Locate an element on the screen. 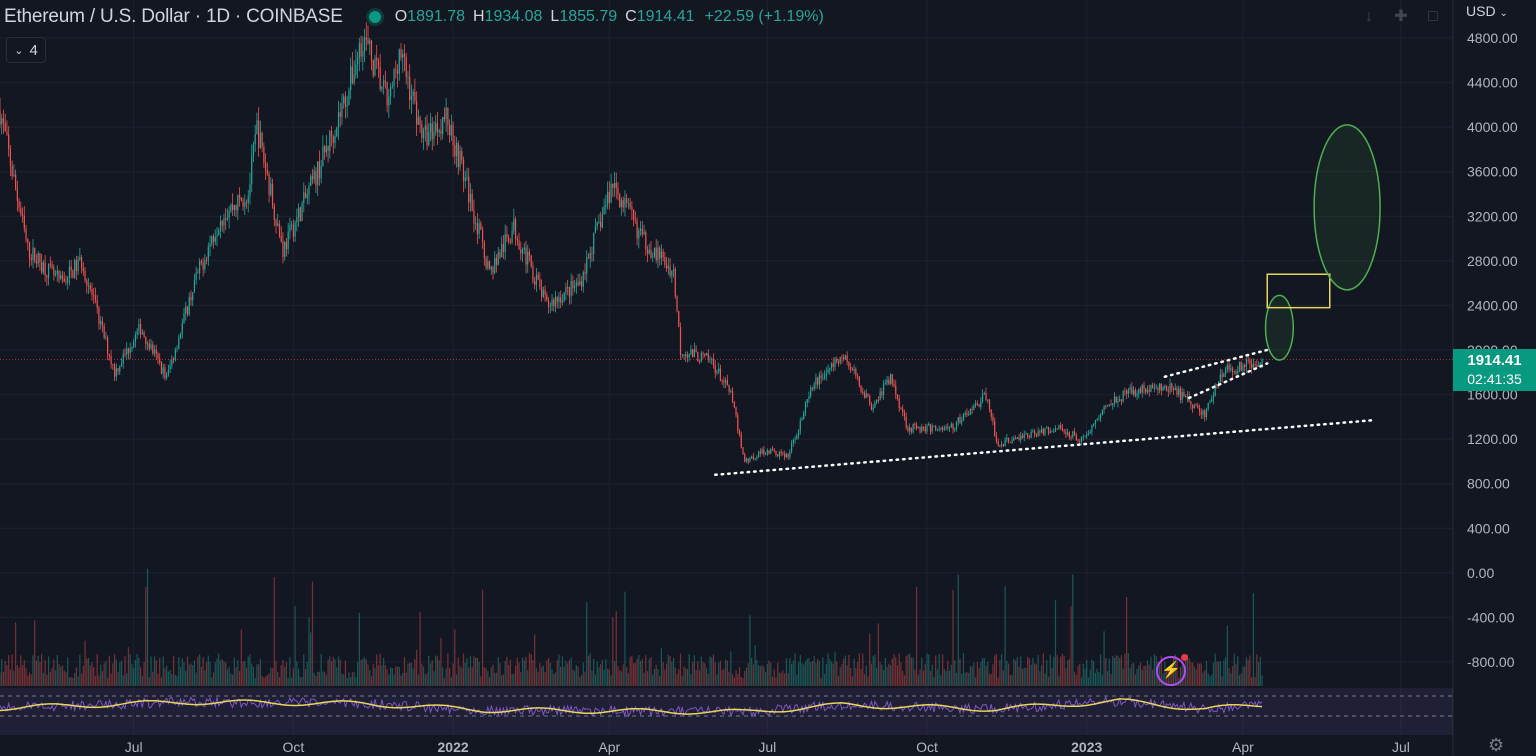 The width and height of the screenshot is (1536, 756). snapshot-icon: □ is located at coordinates (1433, 16).